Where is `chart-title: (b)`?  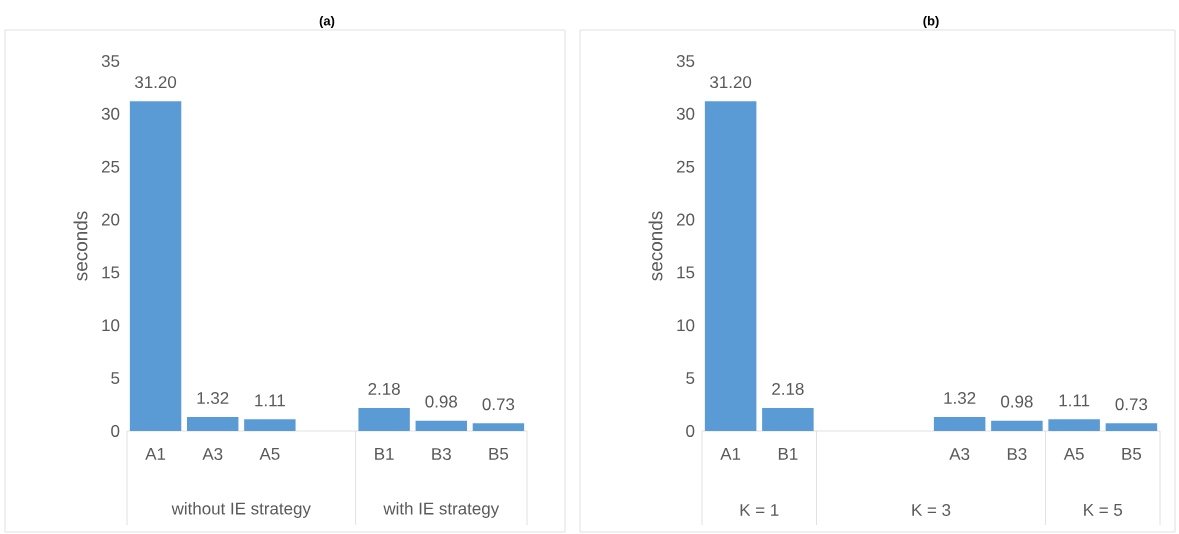
chart-title: (b) is located at coordinates (931, 21).